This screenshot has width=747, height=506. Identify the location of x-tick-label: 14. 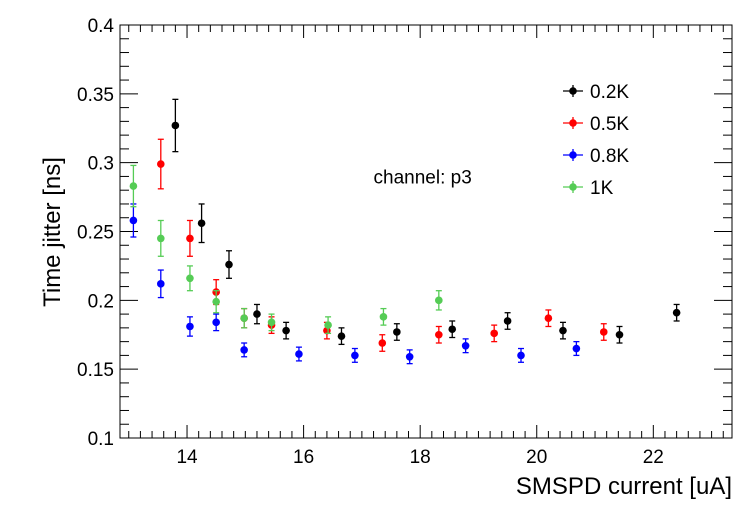
(187, 457).